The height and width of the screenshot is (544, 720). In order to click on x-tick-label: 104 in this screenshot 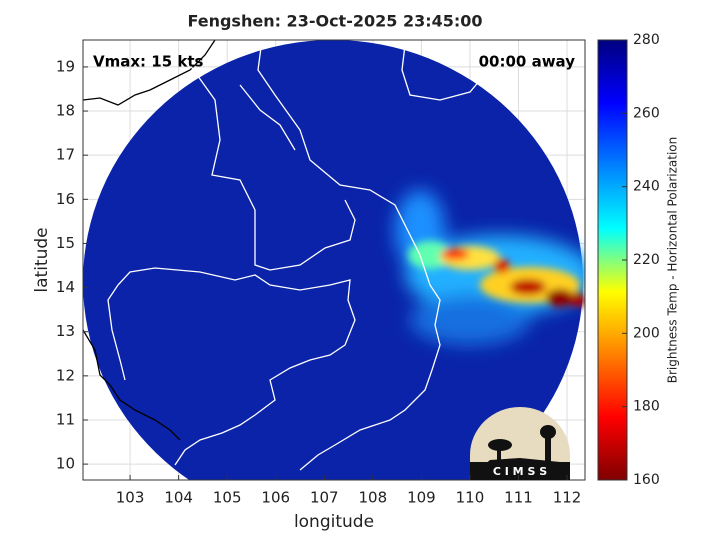, I will do `click(178, 498)`.